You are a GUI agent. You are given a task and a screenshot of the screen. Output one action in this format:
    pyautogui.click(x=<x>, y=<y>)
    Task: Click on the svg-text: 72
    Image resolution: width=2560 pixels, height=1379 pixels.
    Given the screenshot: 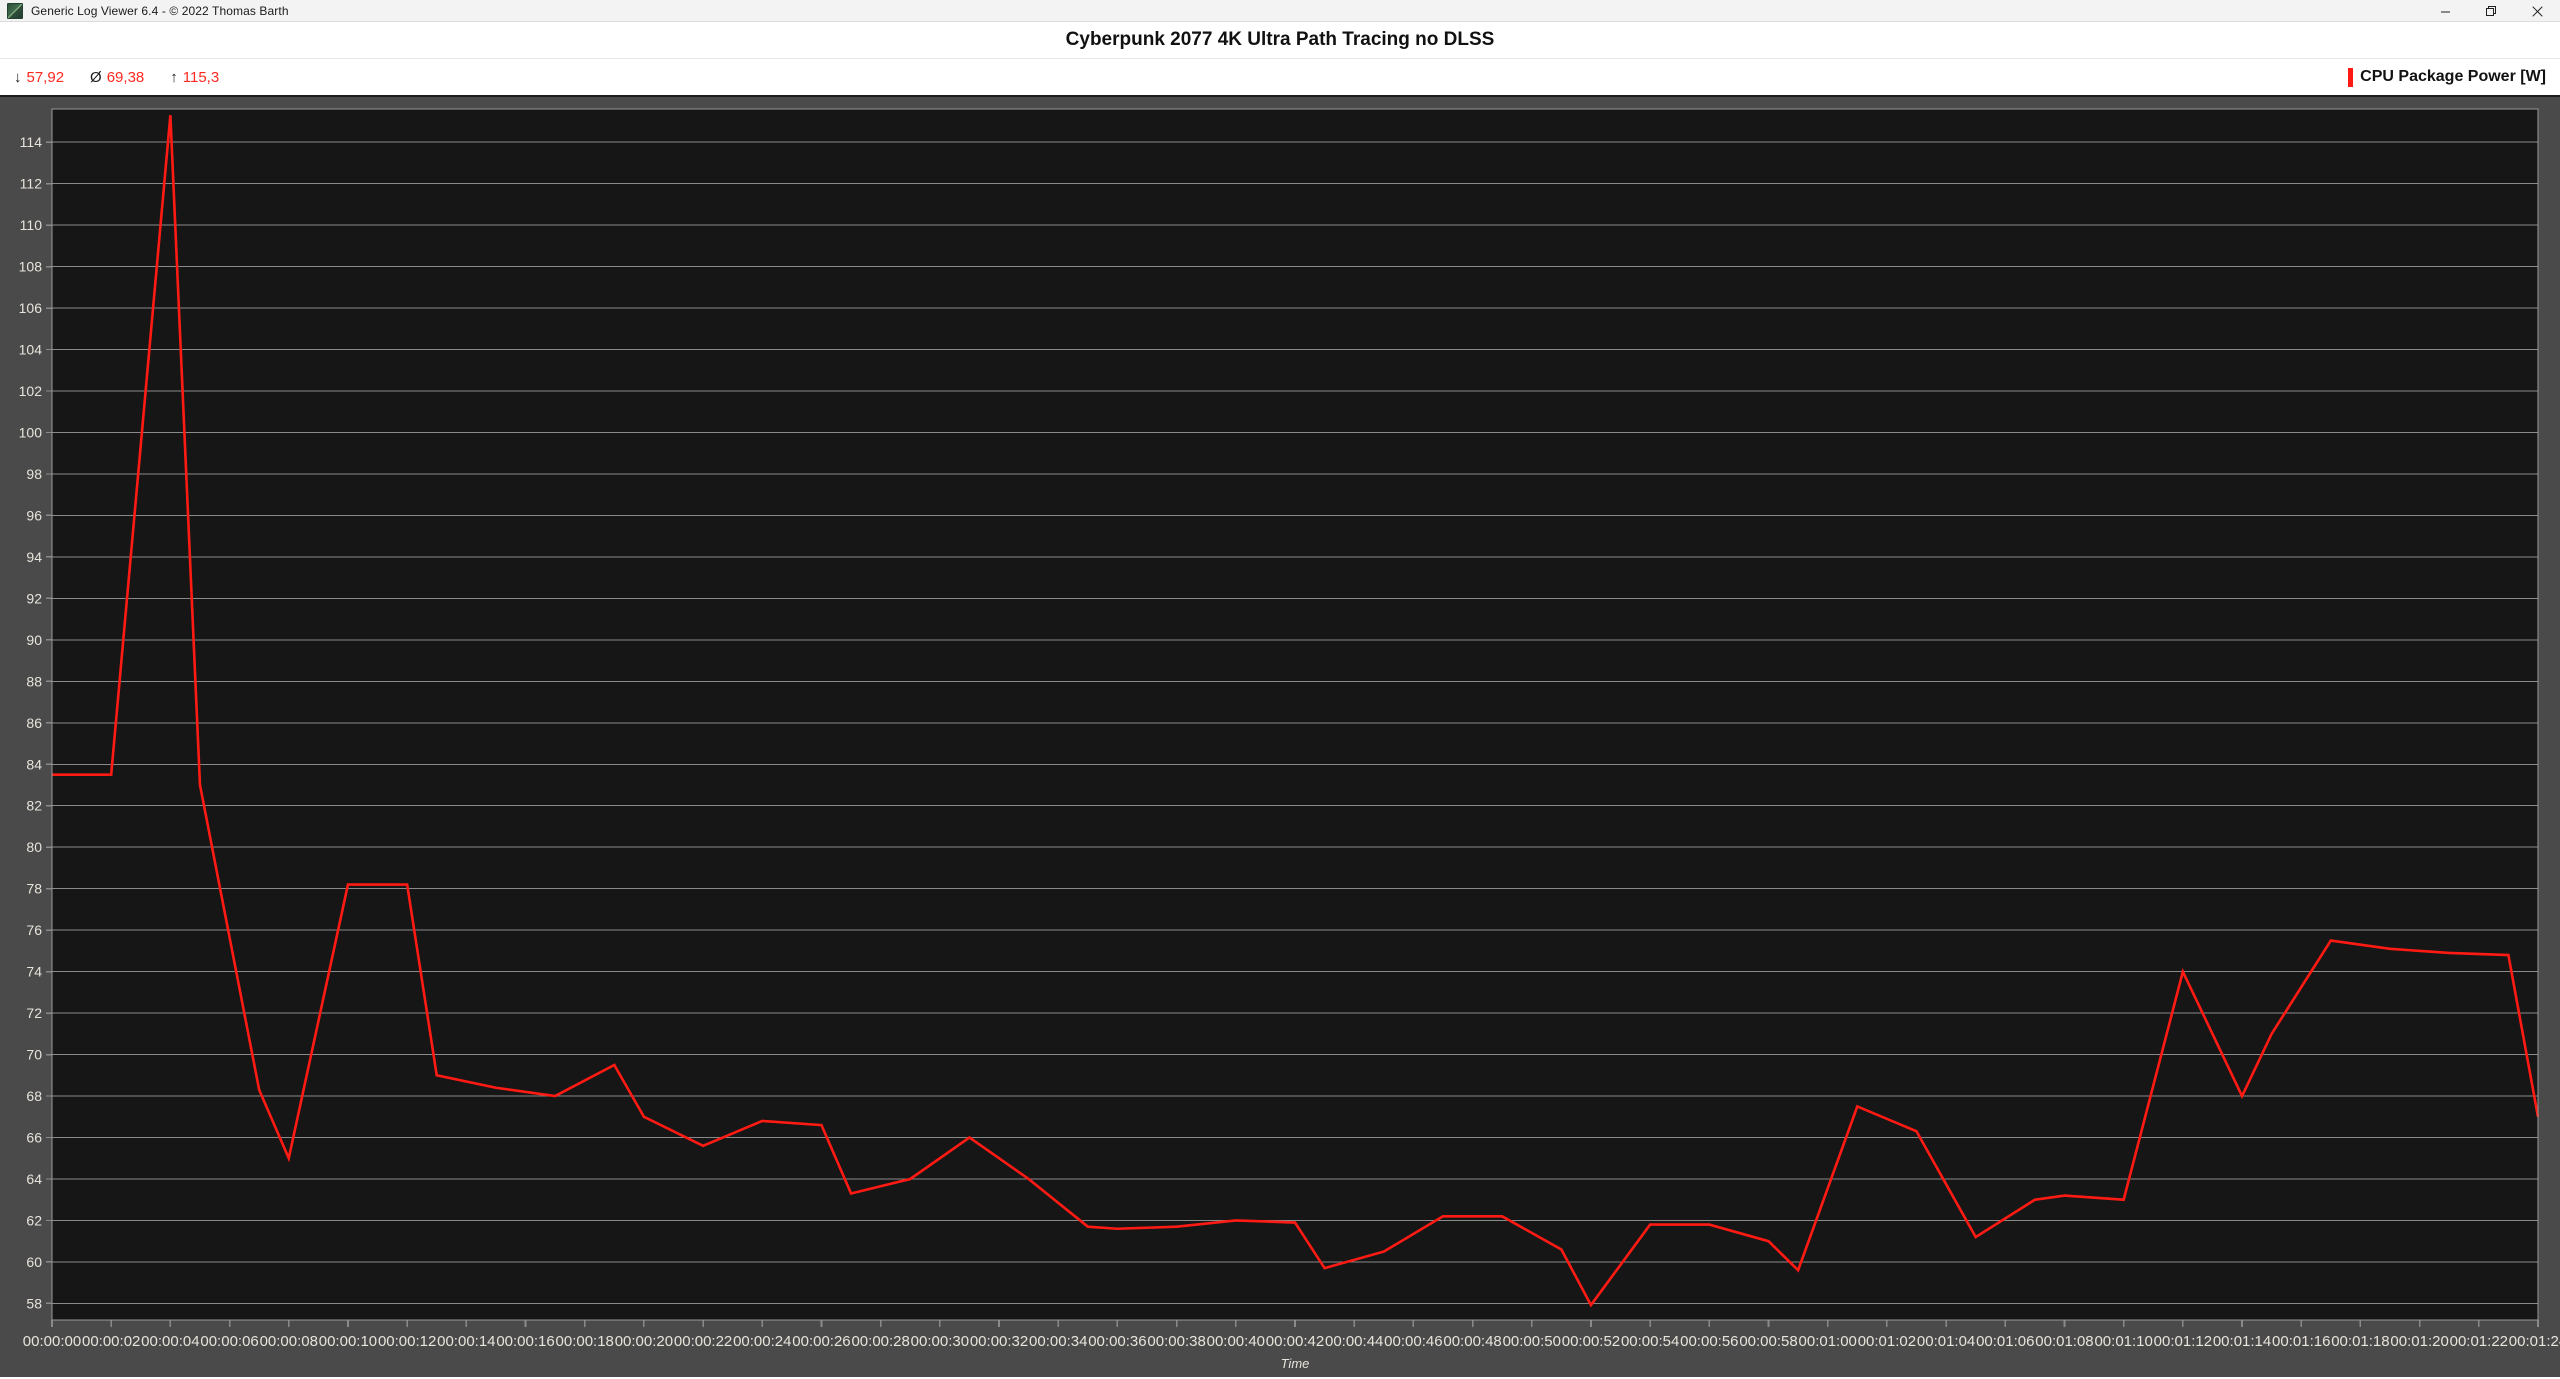 What is the action you would take?
    pyautogui.click(x=34, y=1013)
    